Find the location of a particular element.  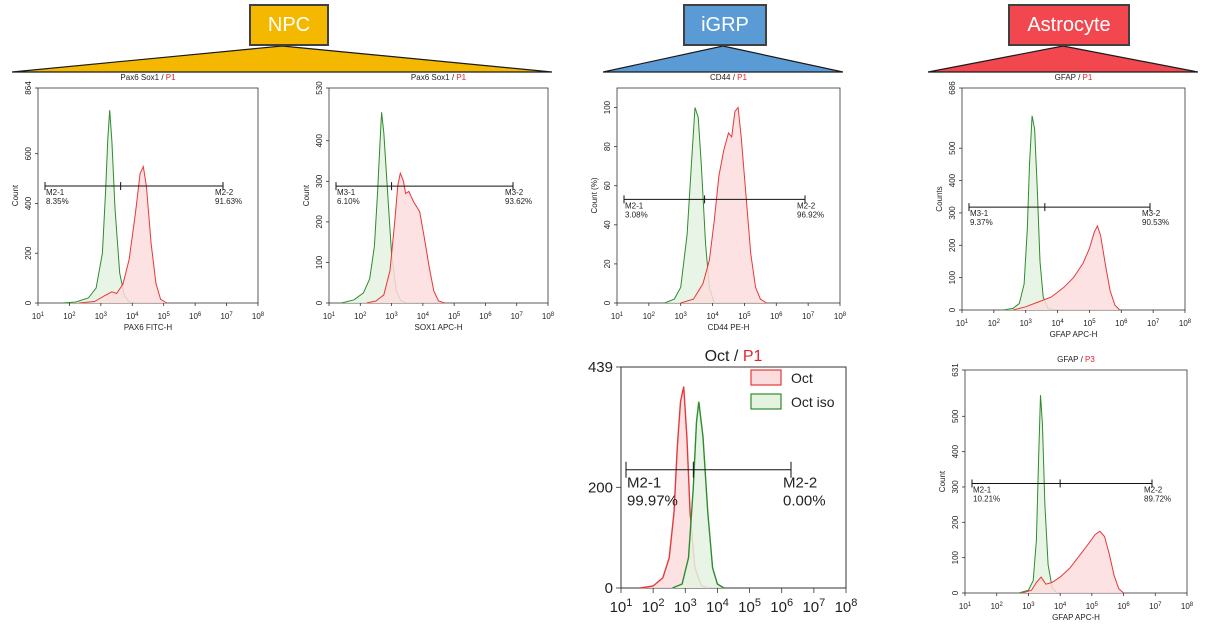

y-tick-label: 530 is located at coordinates (319, 88).